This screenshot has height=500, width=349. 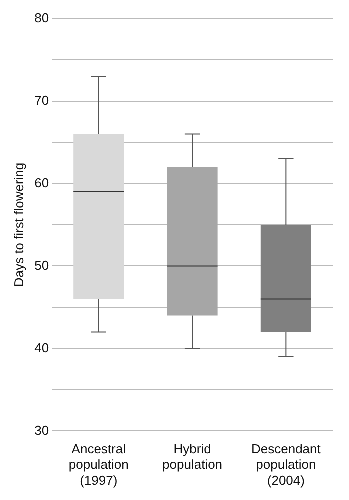 What do you see at coordinates (42, 100) in the screenshot?
I see `y-tick-label: 70` at bounding box center [42, 100].